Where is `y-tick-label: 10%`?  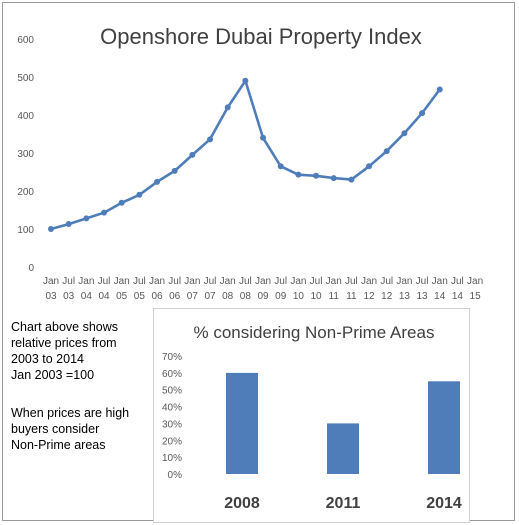
y-tick-label: 10% is located at coordinates (172, 458).